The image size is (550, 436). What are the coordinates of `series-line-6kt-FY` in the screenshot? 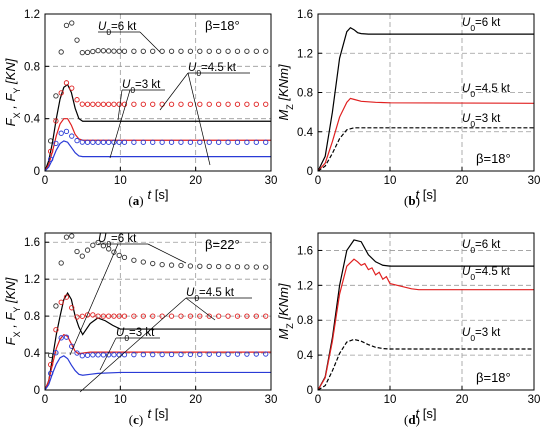 It's located at (157, 341).